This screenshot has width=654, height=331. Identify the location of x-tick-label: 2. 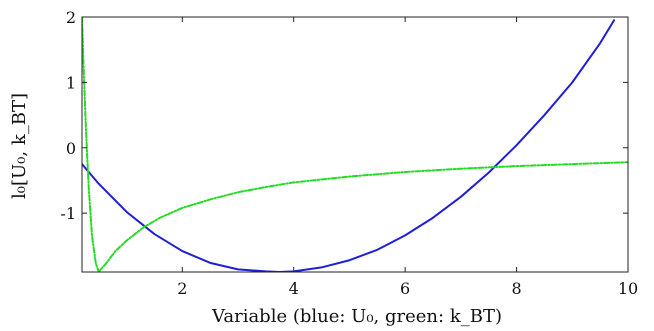
(182, 288).